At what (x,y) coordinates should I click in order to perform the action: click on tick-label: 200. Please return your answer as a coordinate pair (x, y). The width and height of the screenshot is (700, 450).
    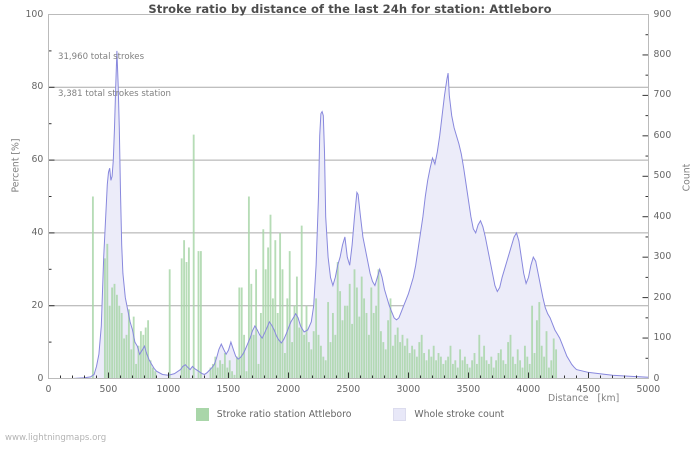
    Looking at the image, I should click on (662, 297).